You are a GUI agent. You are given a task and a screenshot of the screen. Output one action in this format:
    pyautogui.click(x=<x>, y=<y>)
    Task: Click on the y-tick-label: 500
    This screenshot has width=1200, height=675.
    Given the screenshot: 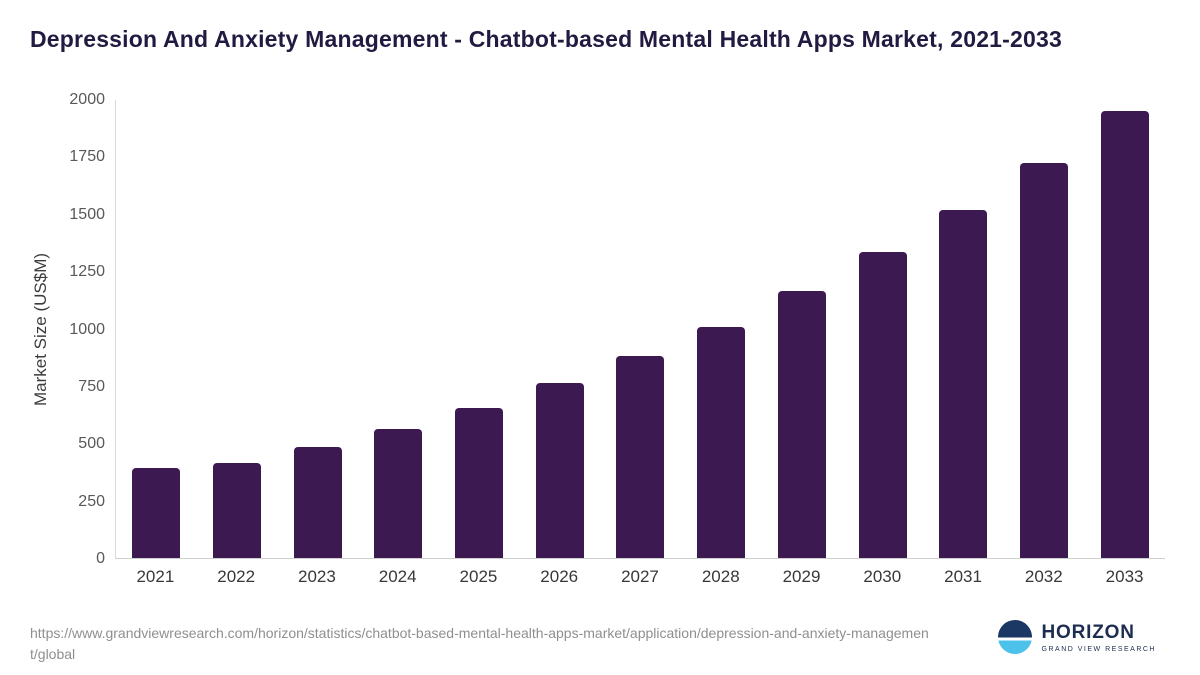 What is the action you would take?
    pyautogui.click(x=91, y=444)
    